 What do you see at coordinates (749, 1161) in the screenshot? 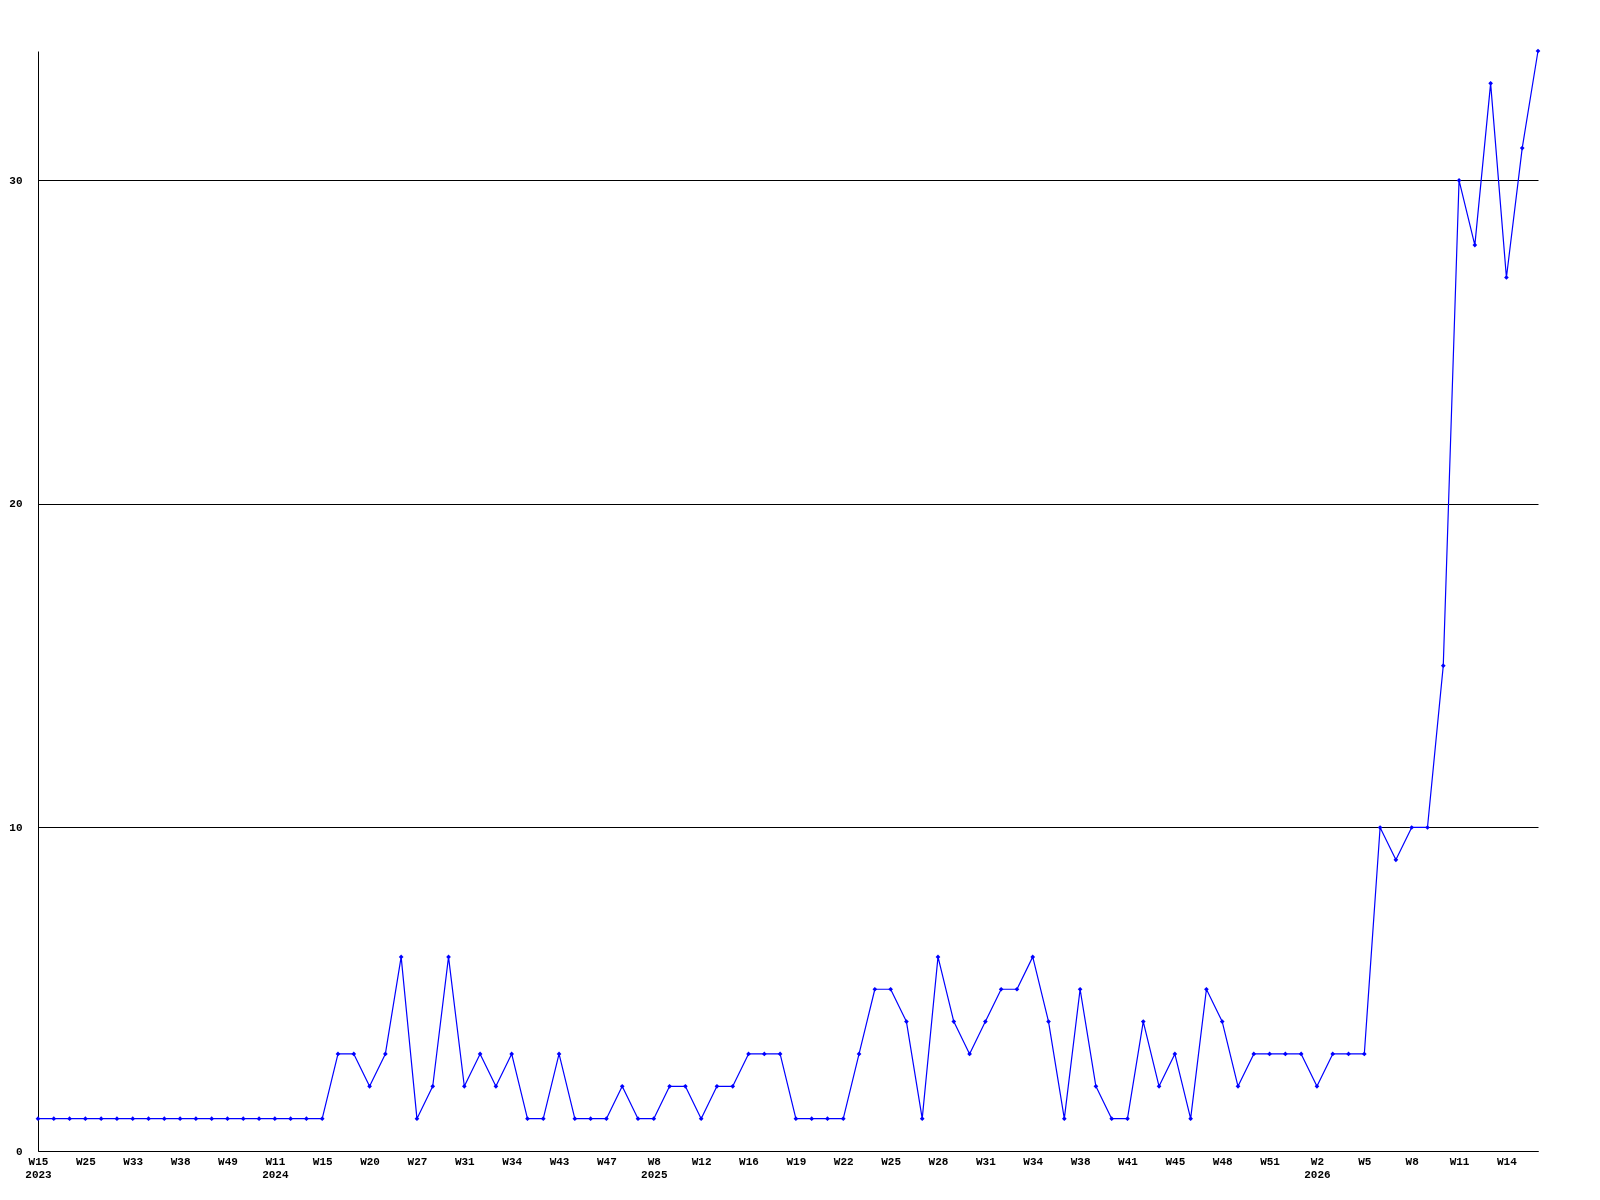
I see `x-tick-label: W16` at bounding box center [749, 1161].